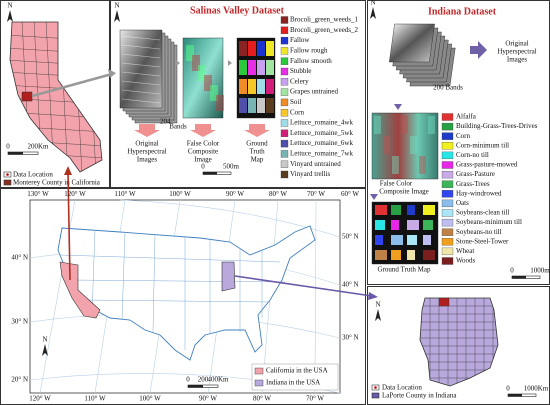 This screenshot has width=550, height=405. Describe the element at coordinates (459, 342) in the screenshot. I see `county-lines` at that location.